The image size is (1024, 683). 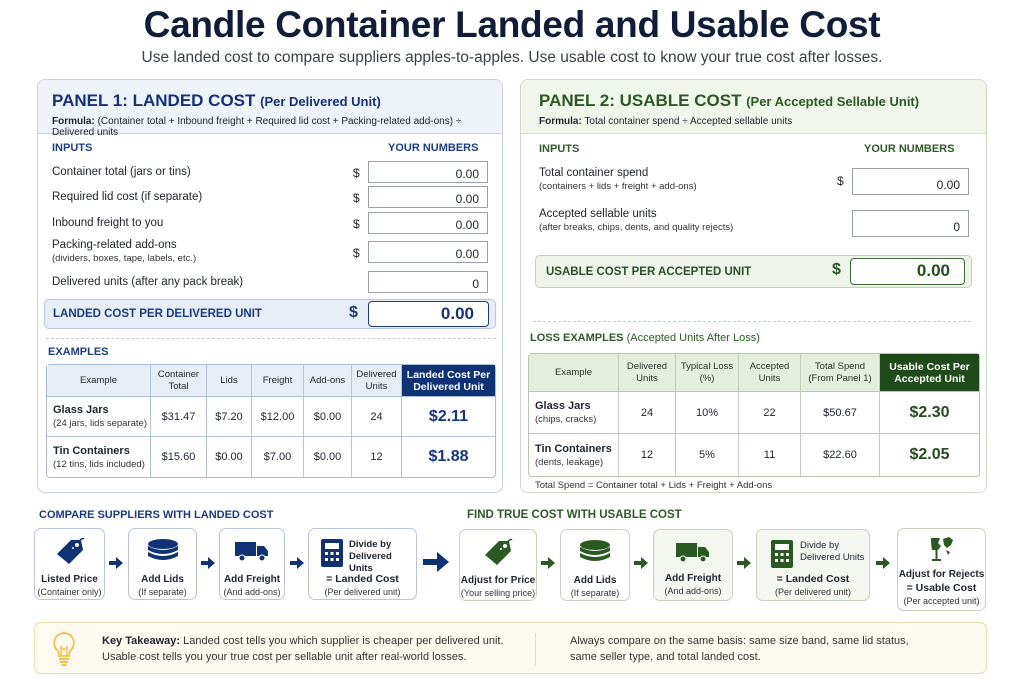 What do you see at coordinates (320, 101) in the screenshot?
I see `panel1-title-suffix: (Per Delivered Unit)` at bounding box center [320, 101].